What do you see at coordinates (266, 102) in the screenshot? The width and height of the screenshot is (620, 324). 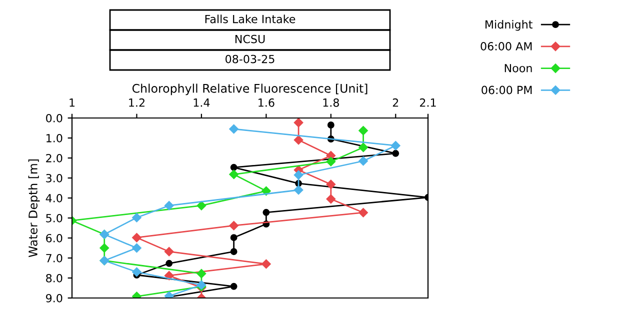 I see `x-tick-label: 1.6` at bounding box center [266, 102].